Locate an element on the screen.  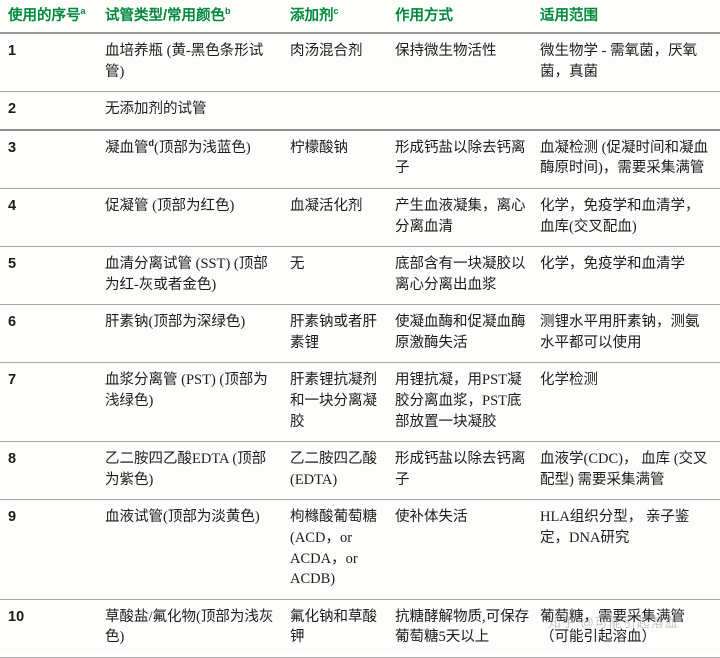
table-row: 2 无添加剂的试管 is located at coordinates (360, 111).